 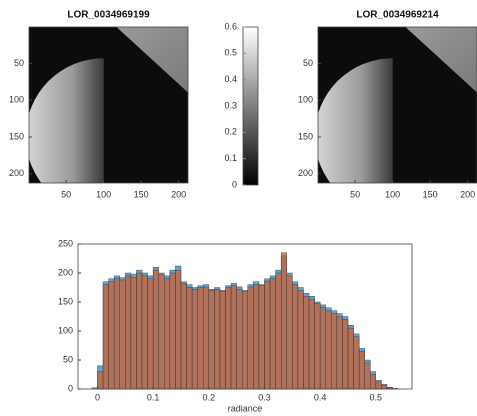 I want to click on chart-title: LOR_0034969214, so click(x=397, y=15).